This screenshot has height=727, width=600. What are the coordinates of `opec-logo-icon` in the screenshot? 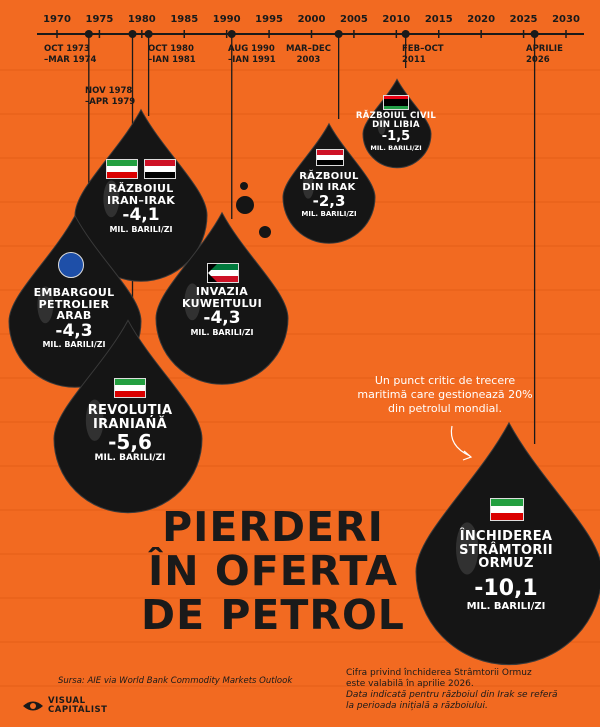 It's located at (71, 265).